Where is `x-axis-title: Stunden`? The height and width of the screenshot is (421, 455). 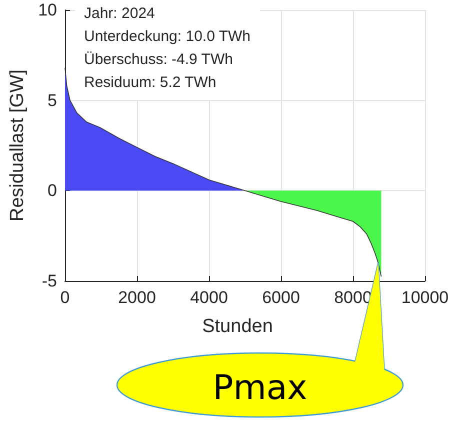
x-axis-title: Stunden is located at coordinates (237, 326).